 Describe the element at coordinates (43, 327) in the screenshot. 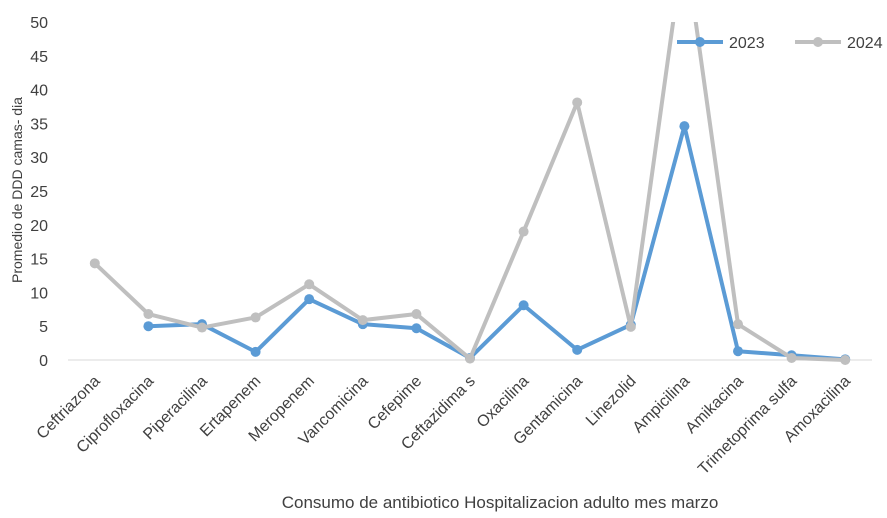

I see `y-tick-label: 5` at that location.